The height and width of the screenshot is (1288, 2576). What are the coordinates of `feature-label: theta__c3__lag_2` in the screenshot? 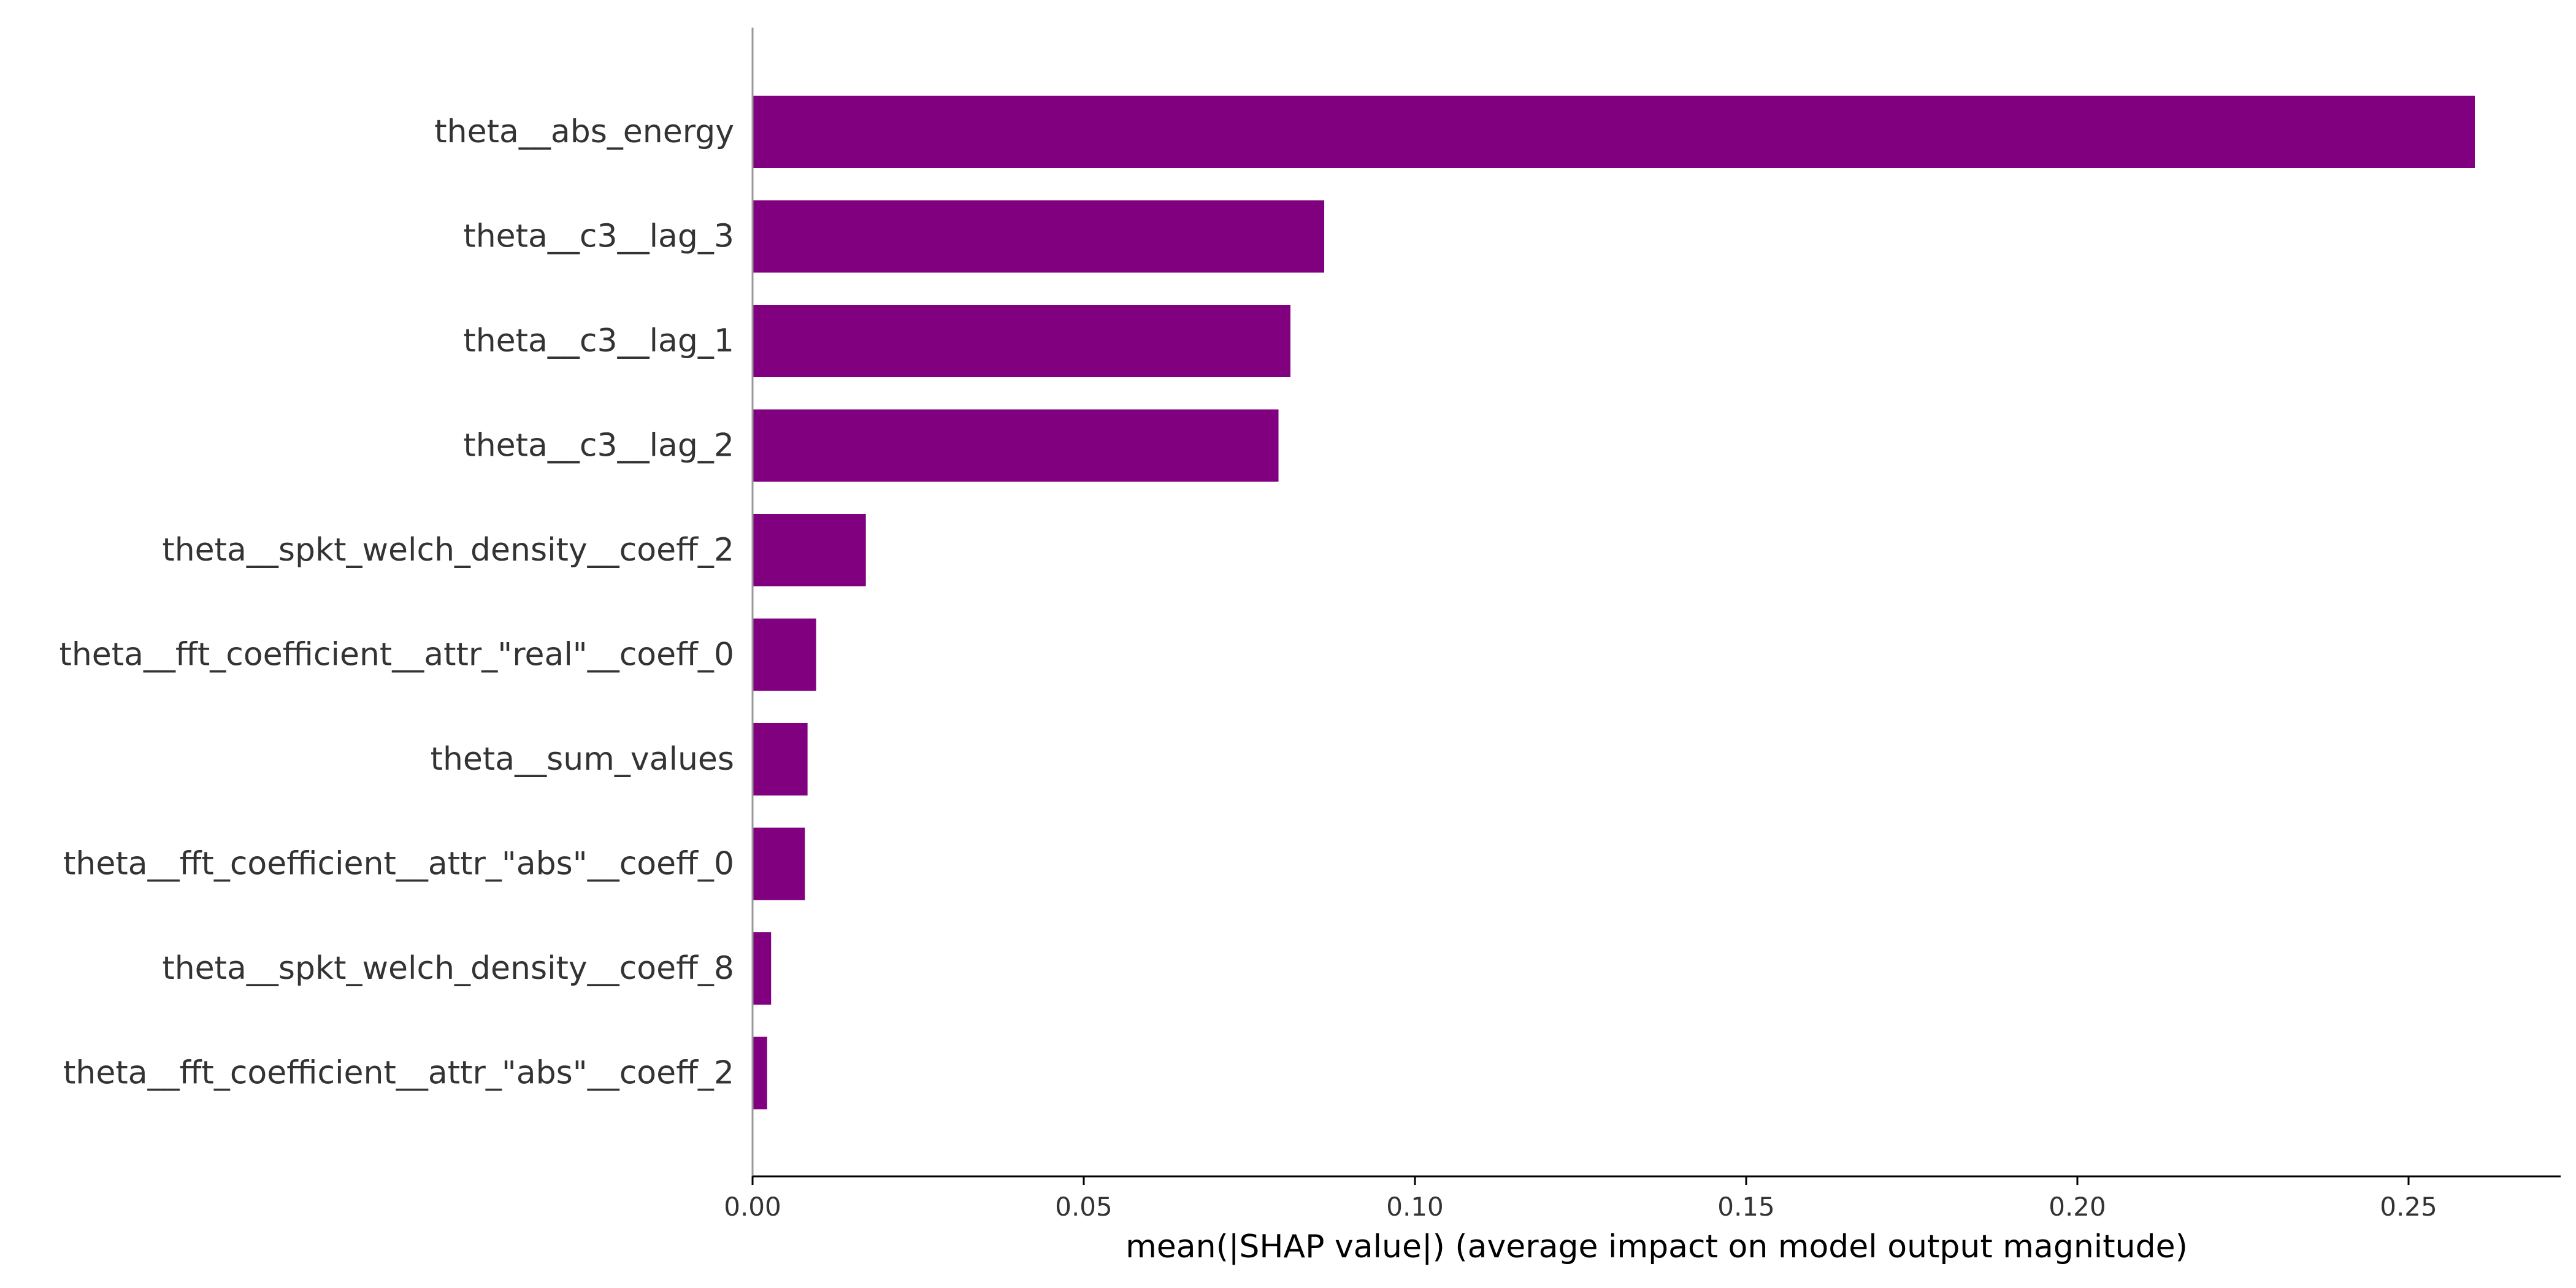 It's located at (598, 445).